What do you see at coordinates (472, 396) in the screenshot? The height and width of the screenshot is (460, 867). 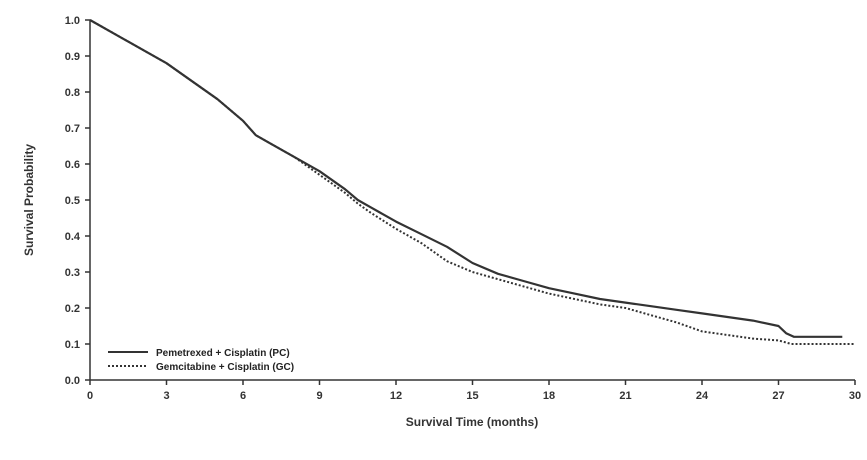 I see `x-tick-label: 15` at bounding box center [472, 396].